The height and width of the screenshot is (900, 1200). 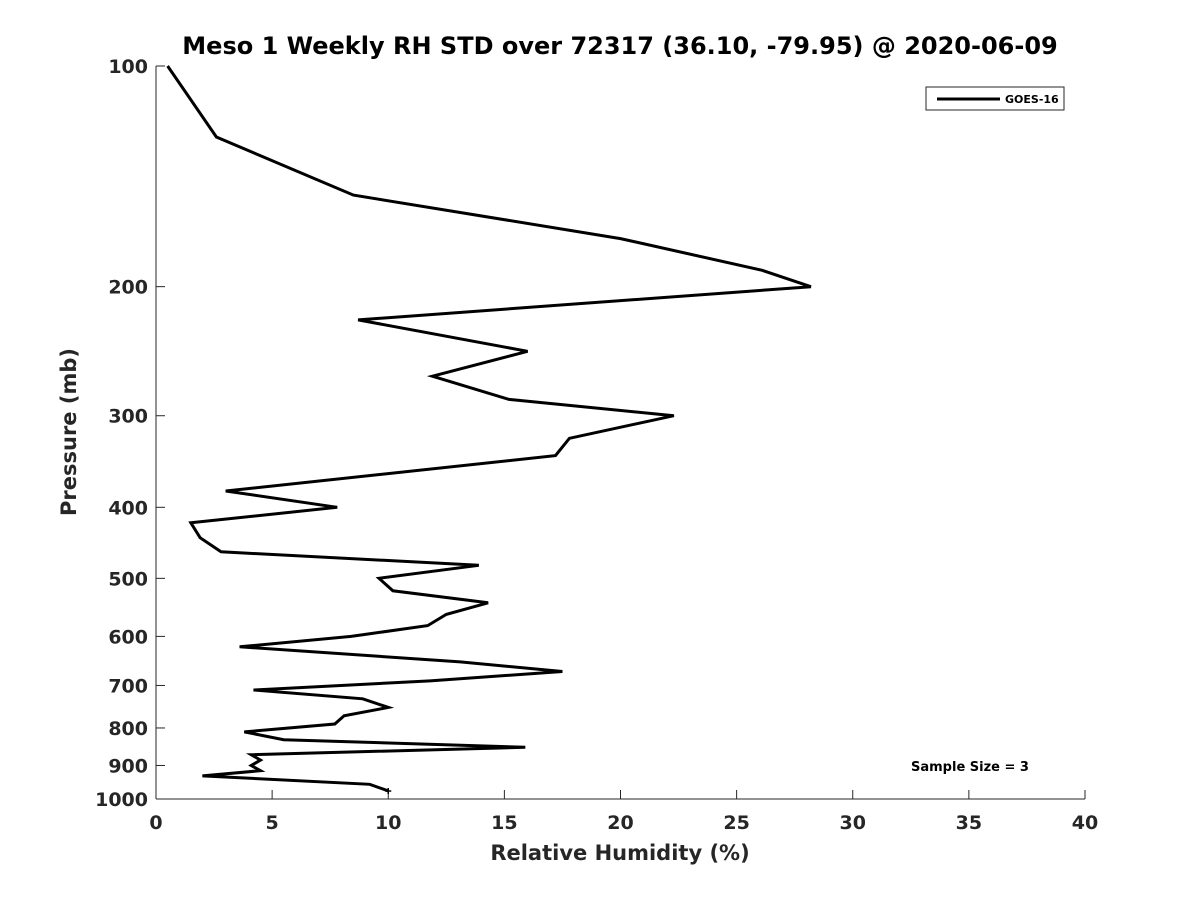 What do you see at coordinates (970, 767) in the screenshot?
I see `sample-size-annotation: Sample Size = 3` at bounding box center [970, 767].